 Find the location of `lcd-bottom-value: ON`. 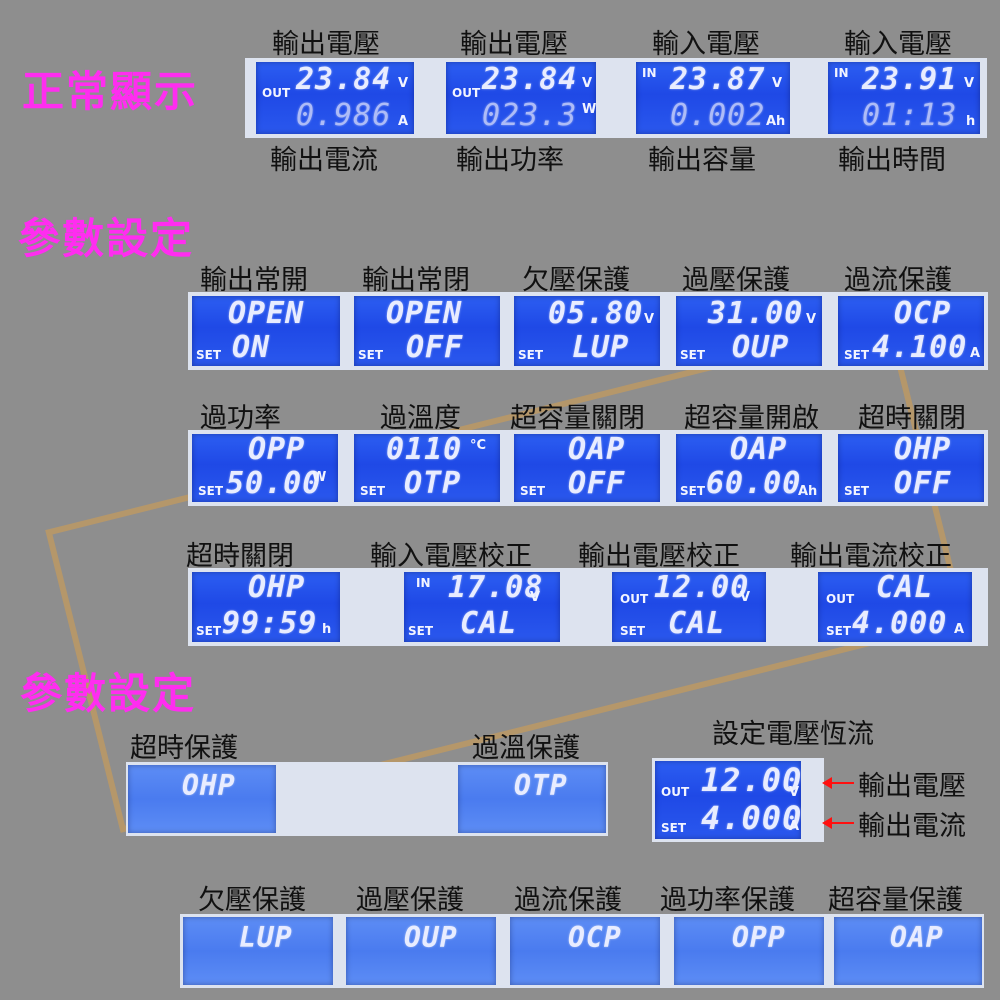

lcd-bottom-value: ON is located at coordinates (251, 347).